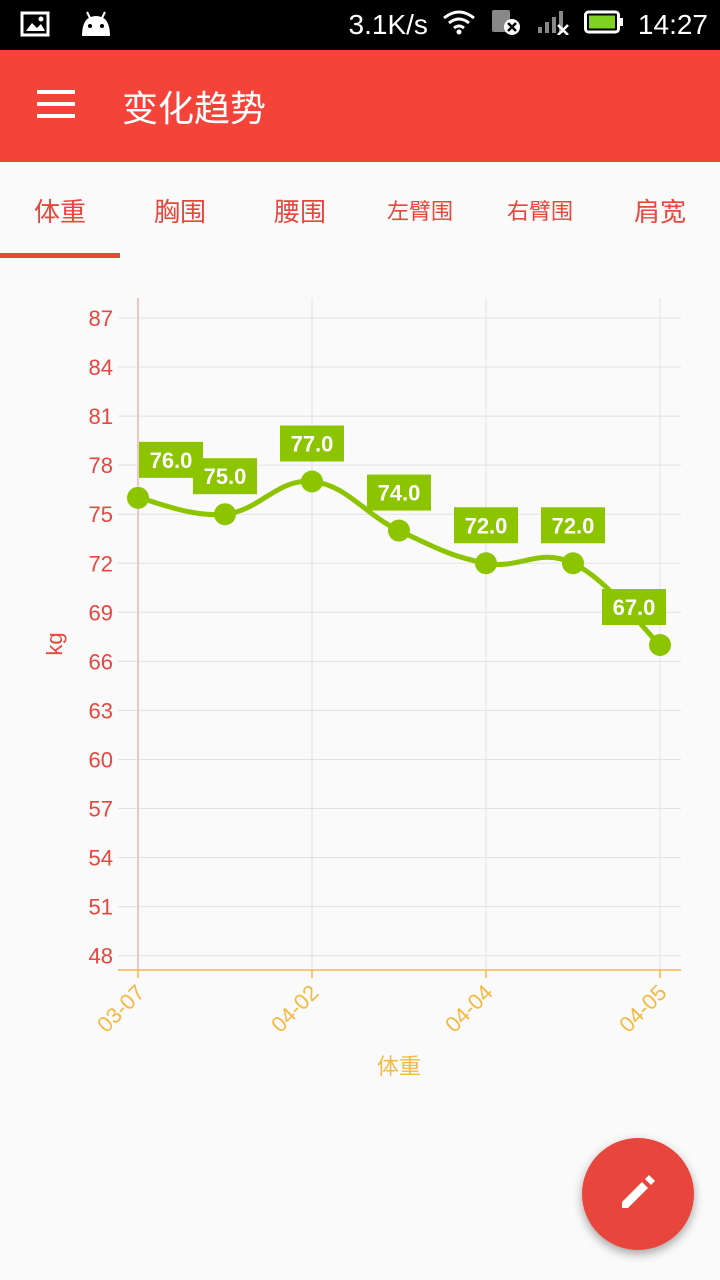 The height and width of the screenshot is (1280, 720). I want to click on data-label-text: 76.0, so click(171, 460).